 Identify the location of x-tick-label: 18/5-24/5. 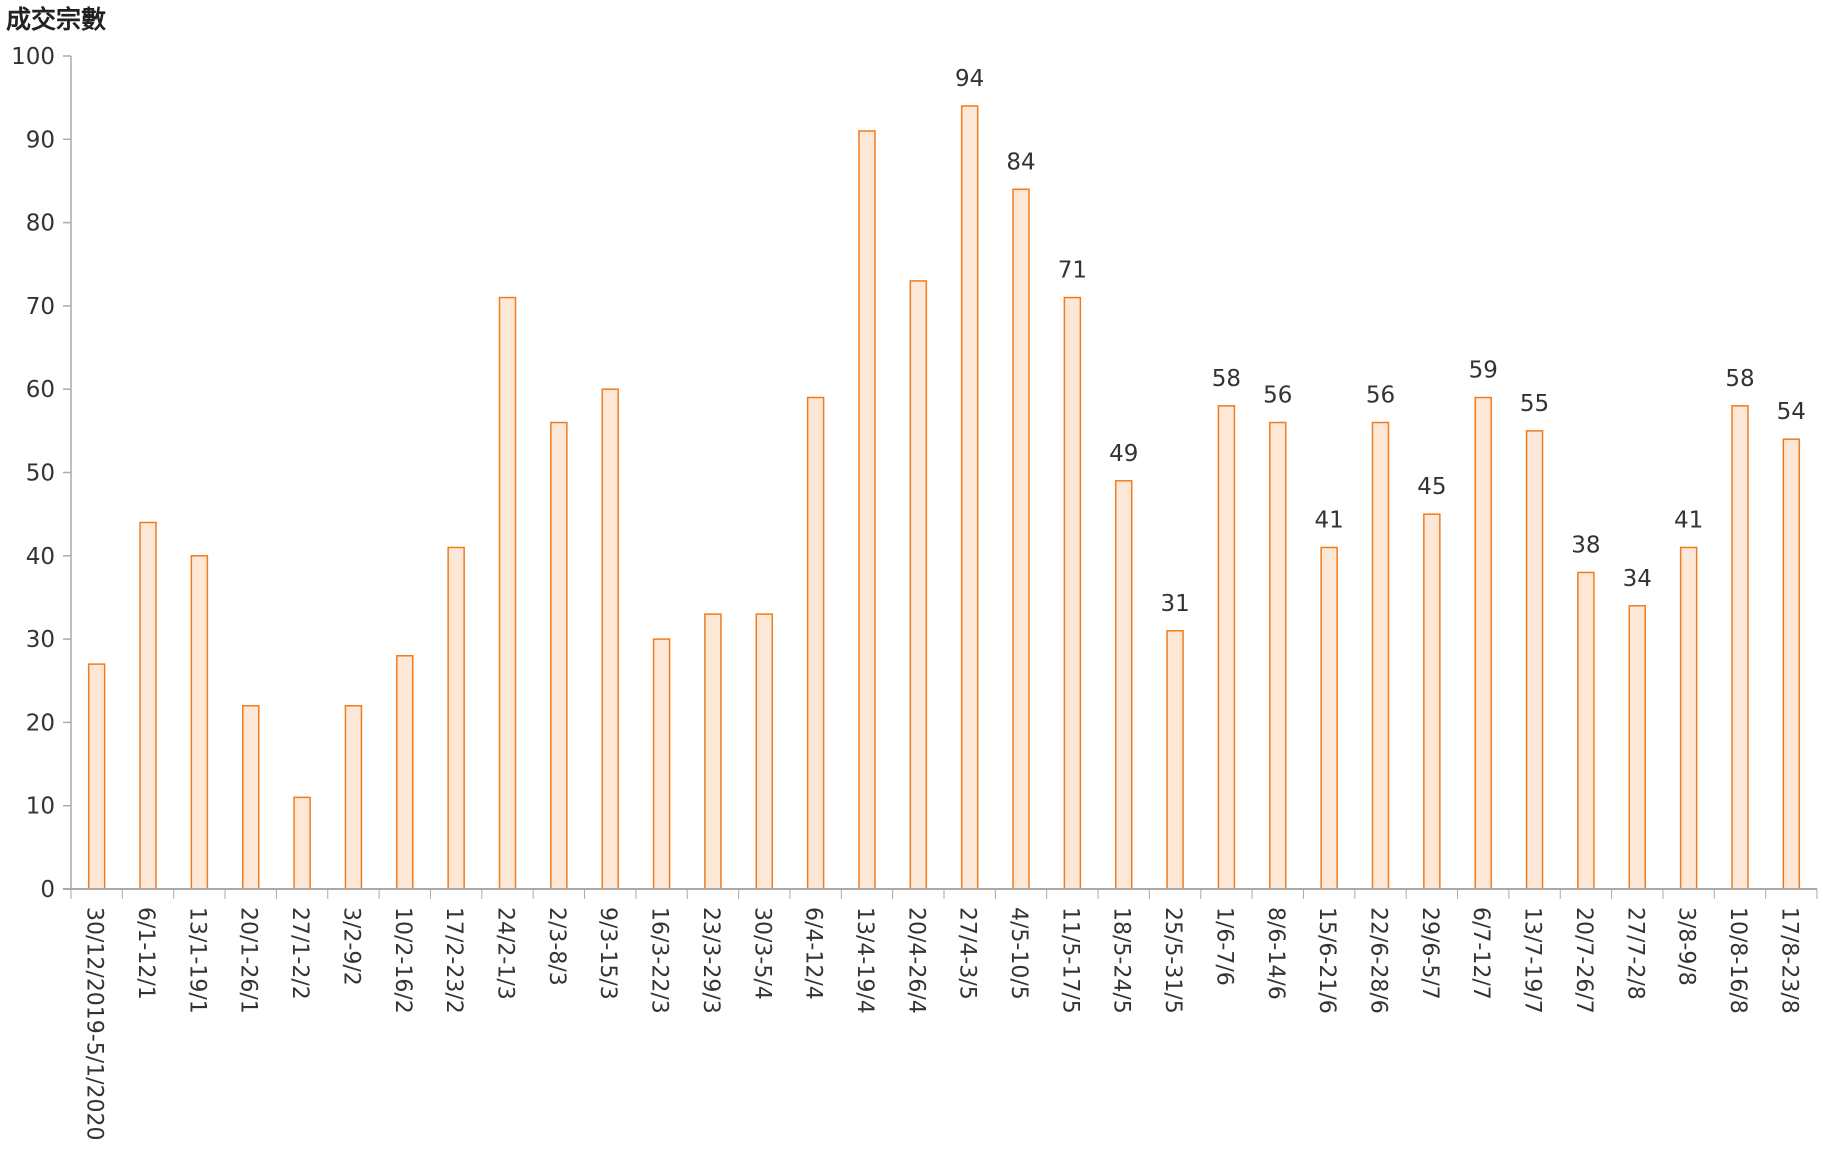
(1121, 960).